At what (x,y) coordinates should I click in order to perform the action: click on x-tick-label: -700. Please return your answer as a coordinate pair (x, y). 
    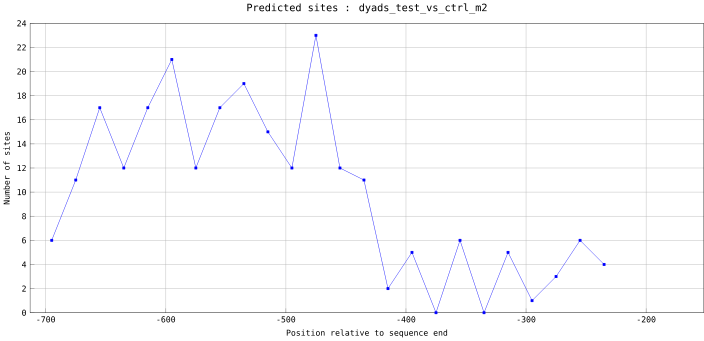
    Looking at the image, I should click on (46, 319).